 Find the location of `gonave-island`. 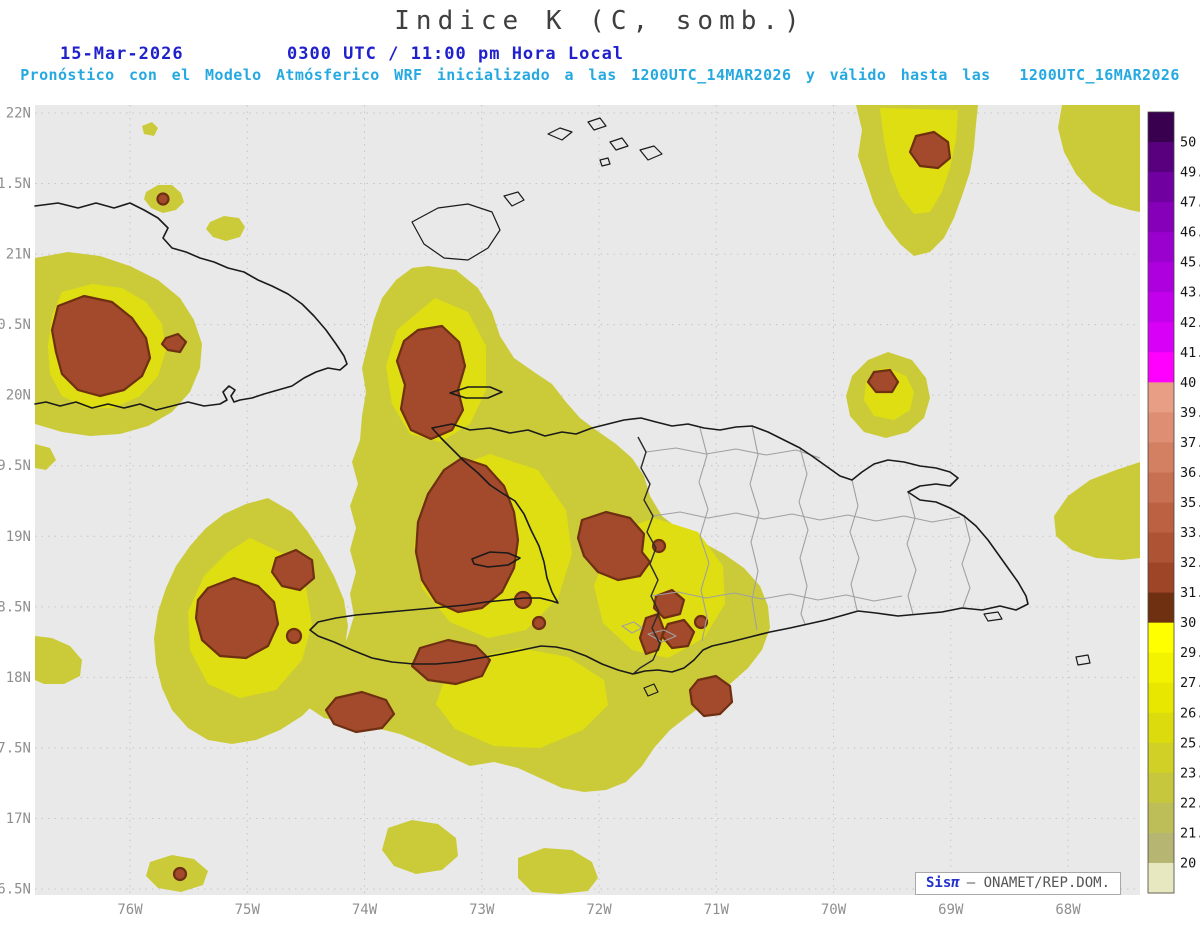

gonave-island is located at coordinates (496, 559).